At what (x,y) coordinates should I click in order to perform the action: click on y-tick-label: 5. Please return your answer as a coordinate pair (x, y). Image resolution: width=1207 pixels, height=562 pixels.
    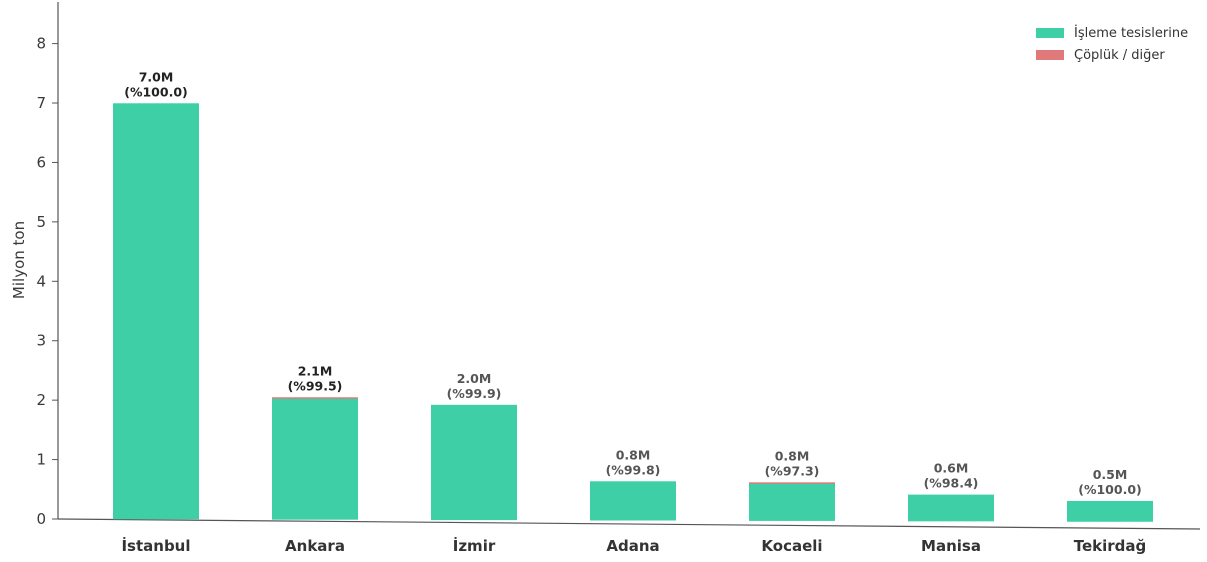
    Looking at the image, I should click on (41, 222).